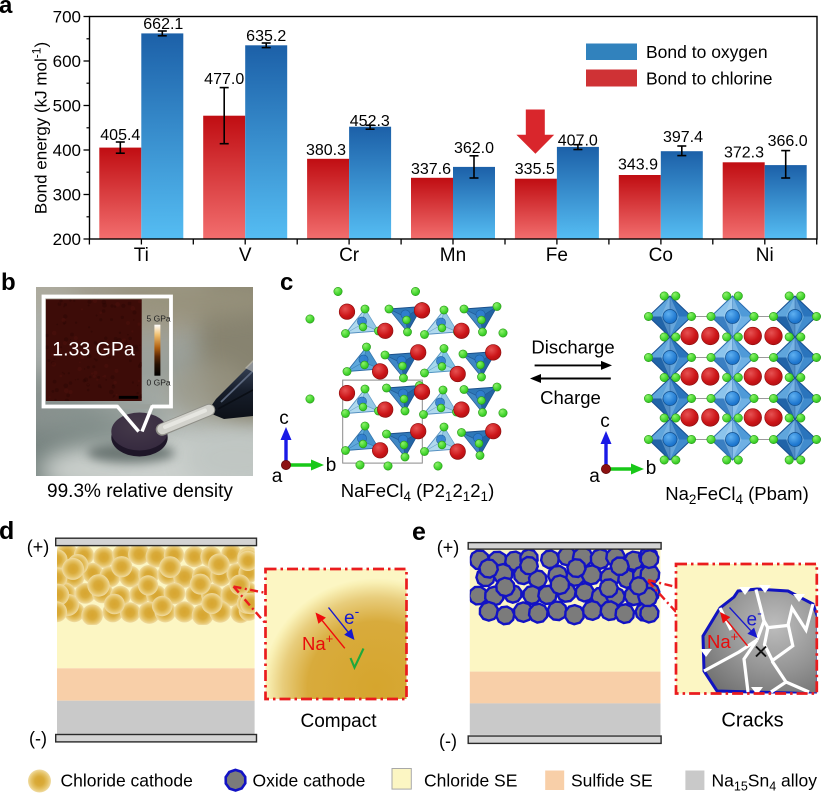 Image resolution: width=826 pixels, height=793 pixels. Describe the element at coordinates (707, 52) in the screenshot. I see `svg-text: Bond to oxygen` at that location.